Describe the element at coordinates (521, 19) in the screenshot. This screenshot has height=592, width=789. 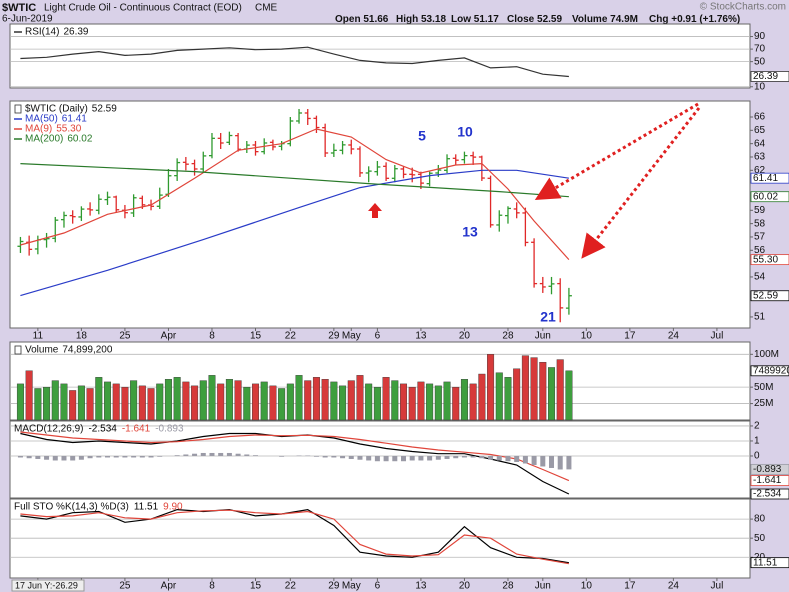
I see `quote-label: Close` at that location.